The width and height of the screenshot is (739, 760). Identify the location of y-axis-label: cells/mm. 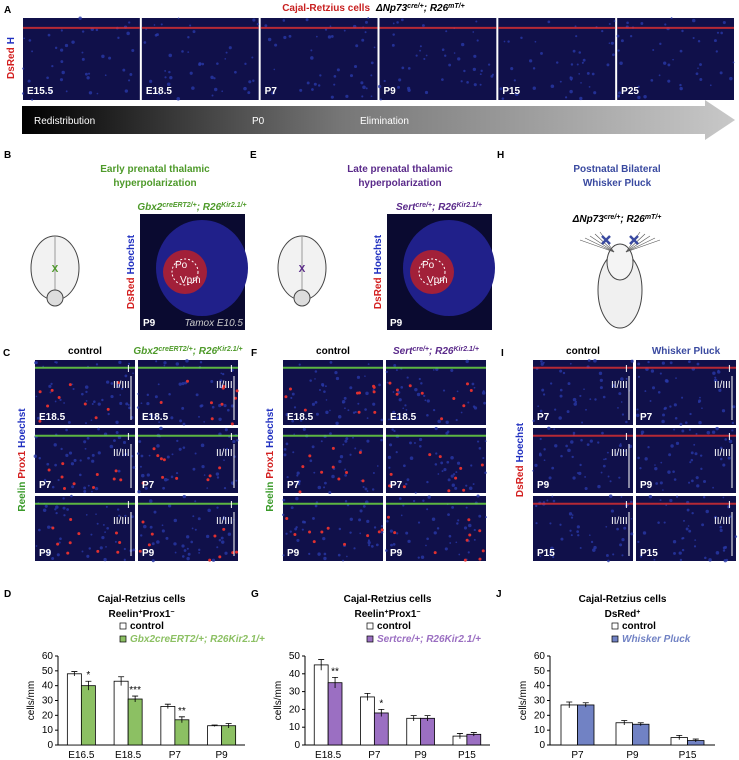
(278, 700).